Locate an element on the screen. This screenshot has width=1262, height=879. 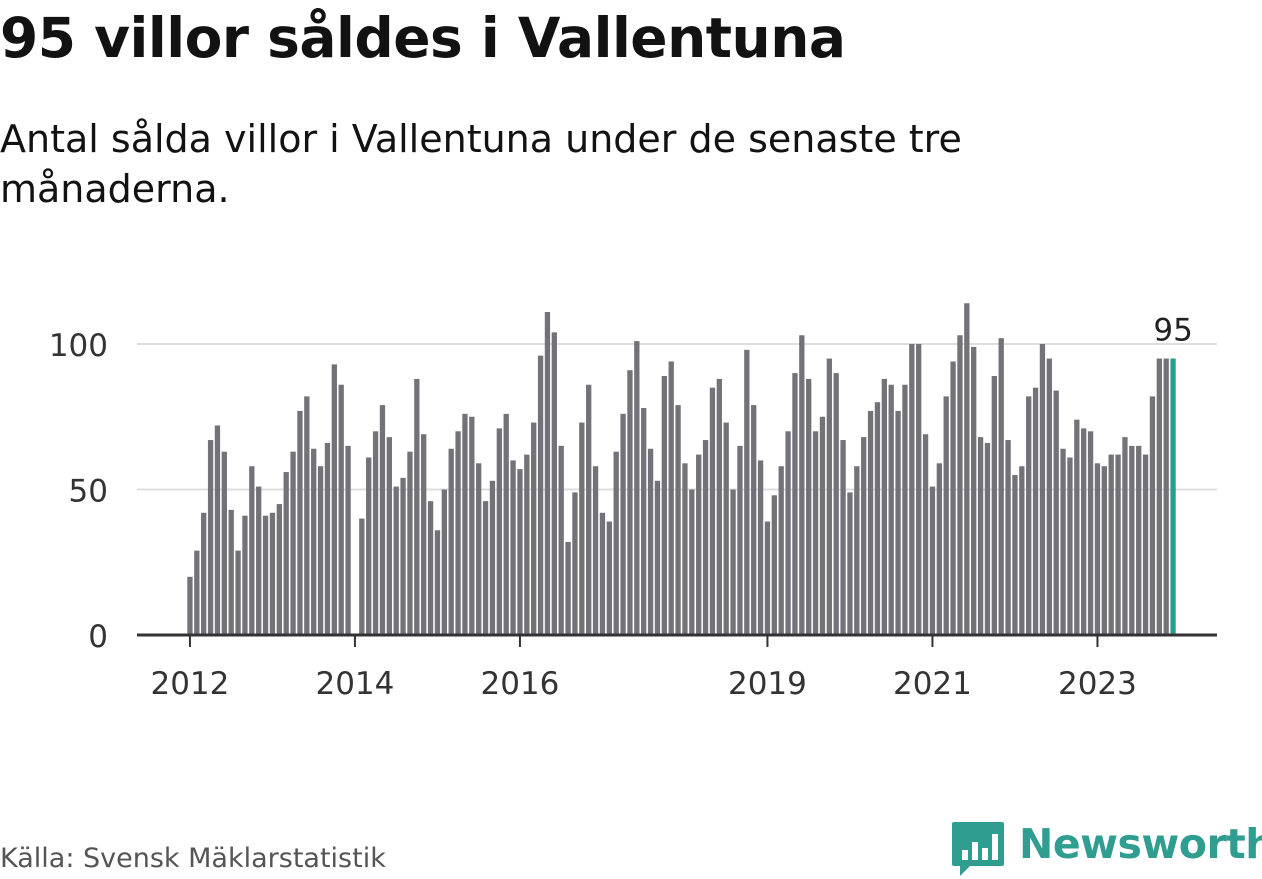
x-tick-label: 2014 is located at coordinates (354, 684).